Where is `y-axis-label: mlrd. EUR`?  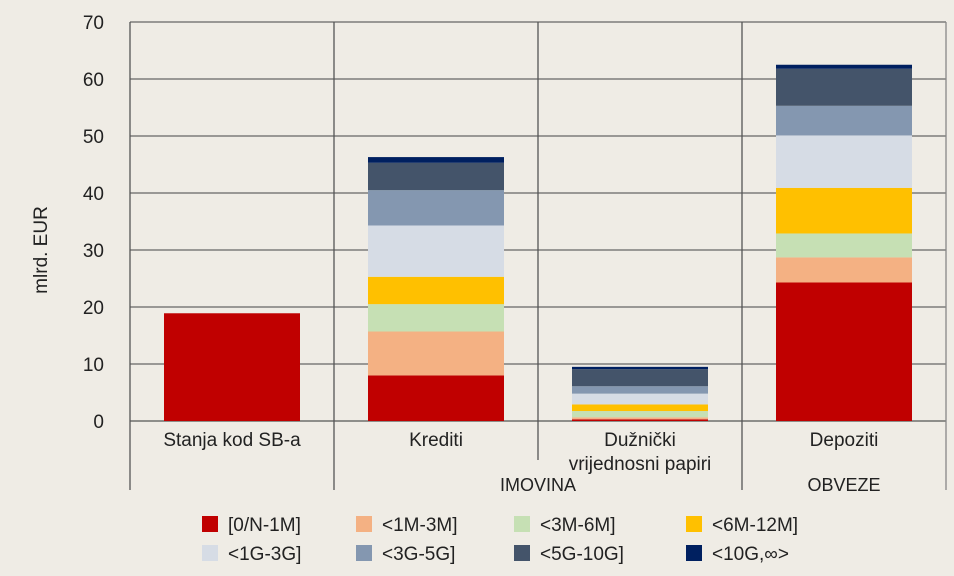 y-axis-label: mlrd. EUR is located at coordinates (41, 250).